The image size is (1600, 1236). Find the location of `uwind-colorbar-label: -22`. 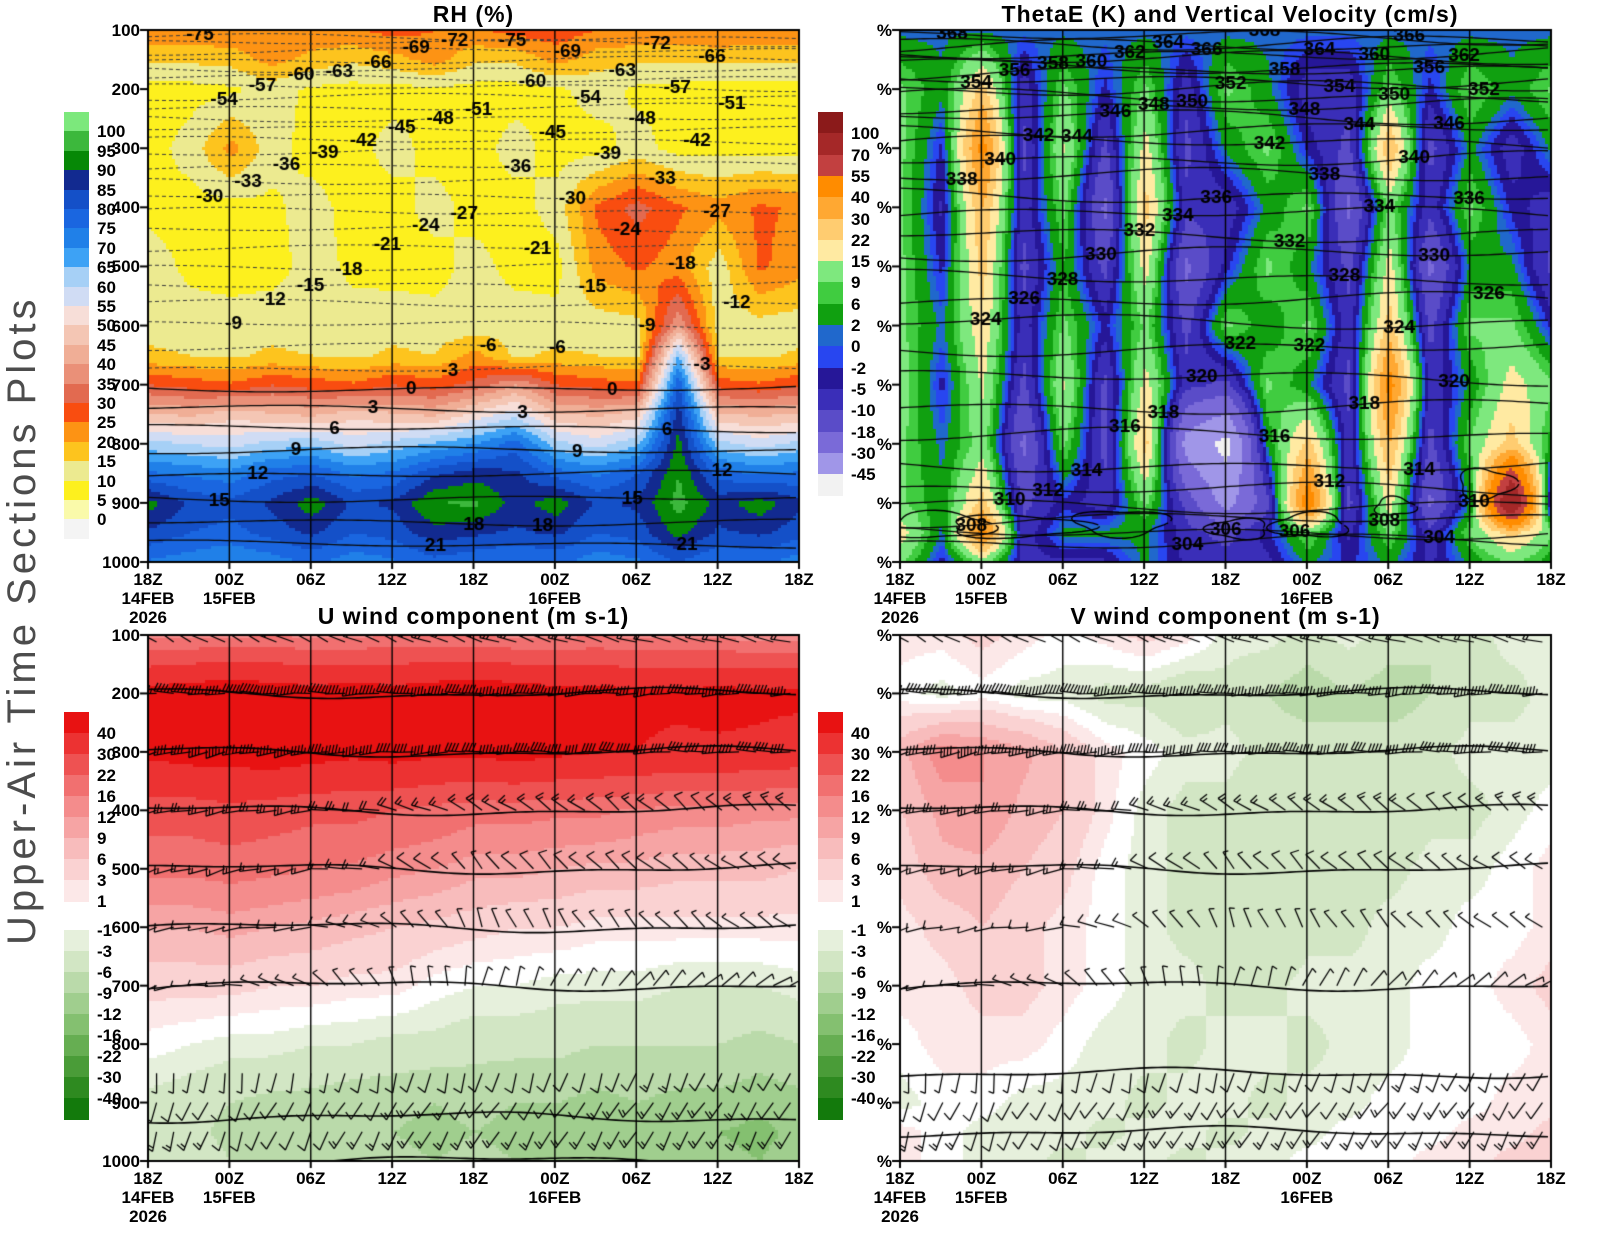

uwind-colorbar-label: -22 is located at coordinates (109, 1056).